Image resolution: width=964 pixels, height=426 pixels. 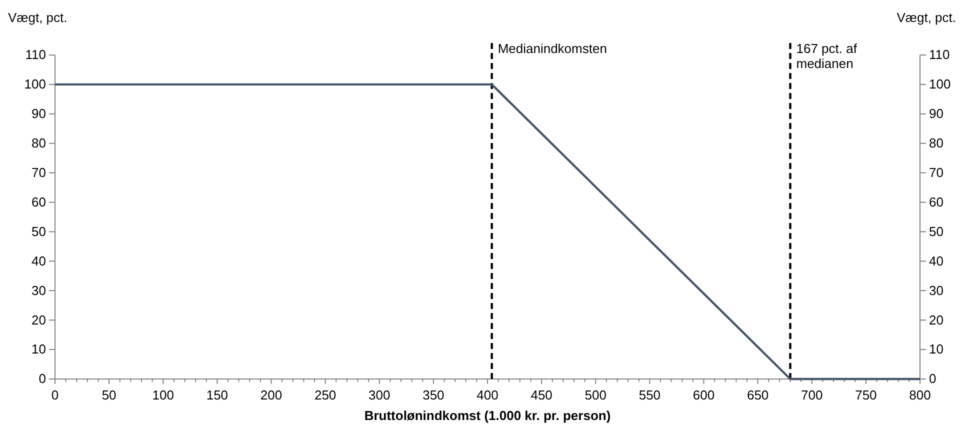 What do you see at coordinates (109, 395) in the screenshot?
I see `x-tick-label: 50` at bounding box center [109, 395].